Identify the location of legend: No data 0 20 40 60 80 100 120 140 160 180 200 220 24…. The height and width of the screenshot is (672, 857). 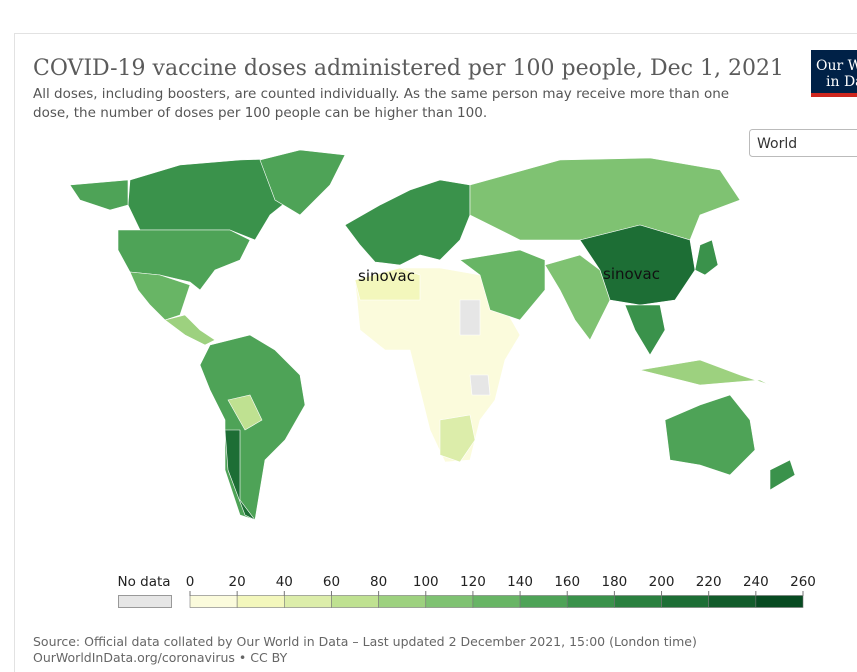
(466, 591).